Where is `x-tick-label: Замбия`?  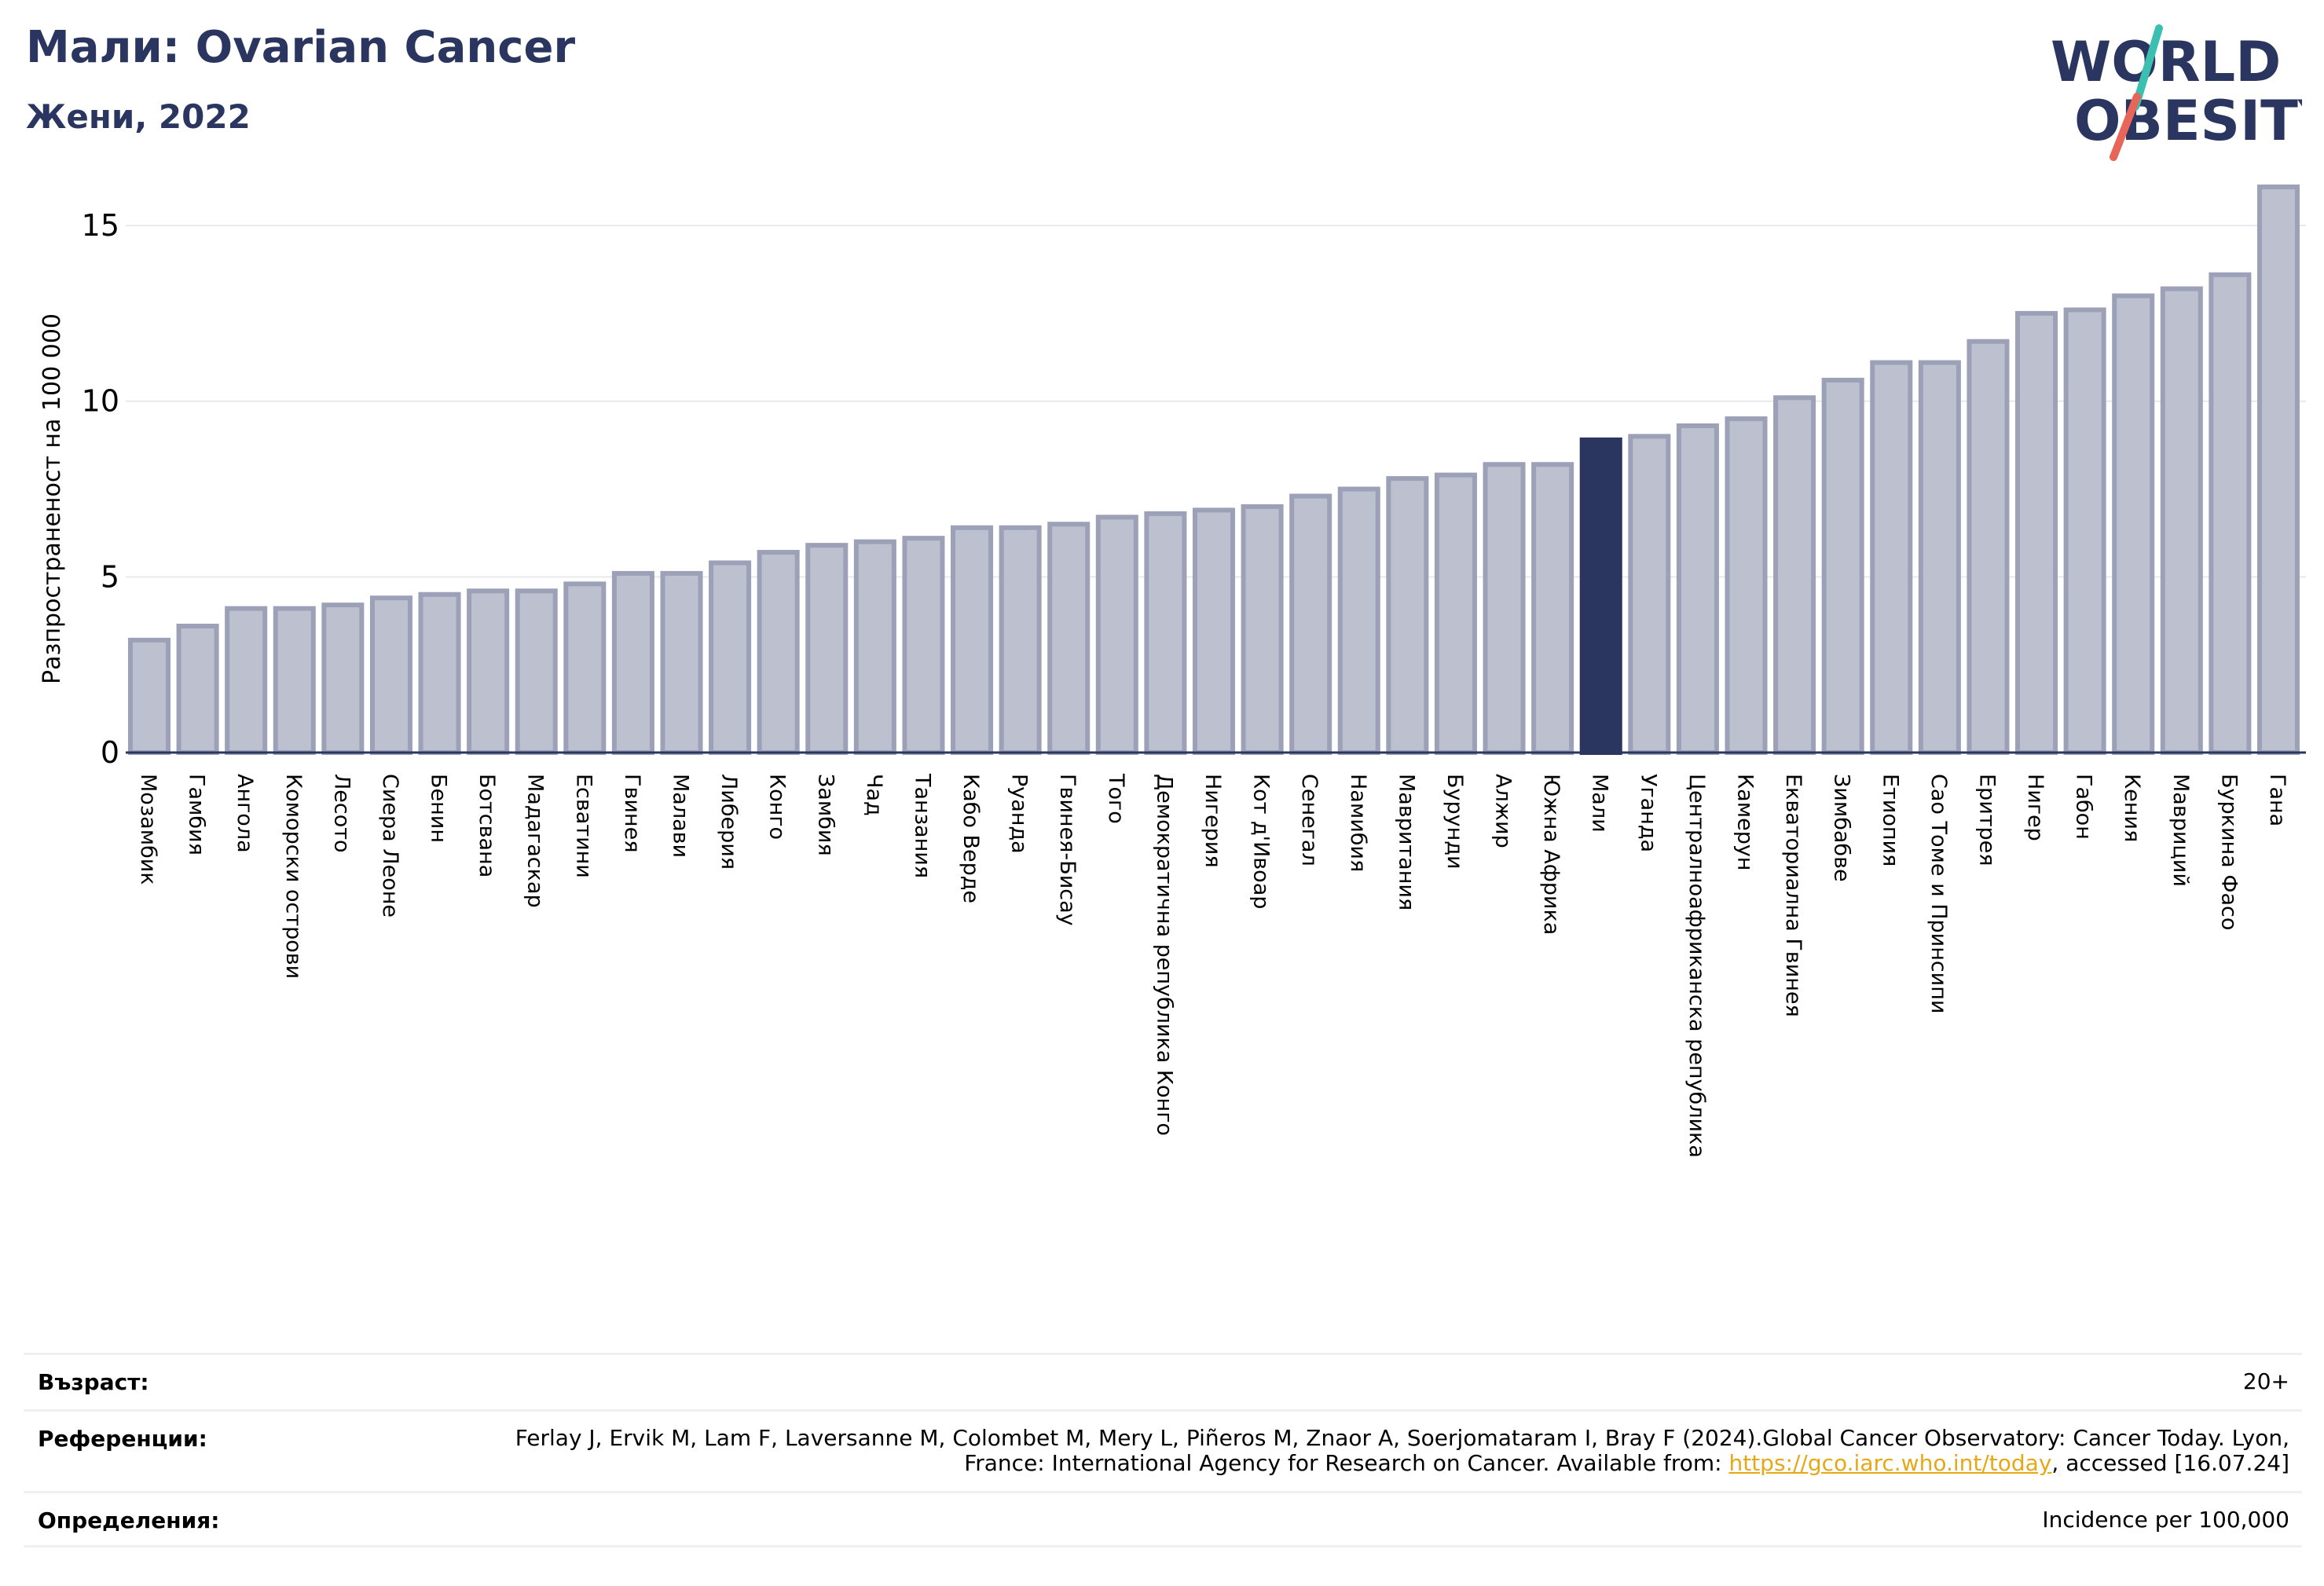 x-tick-label: Замбия is located at coordinates (825, 815).